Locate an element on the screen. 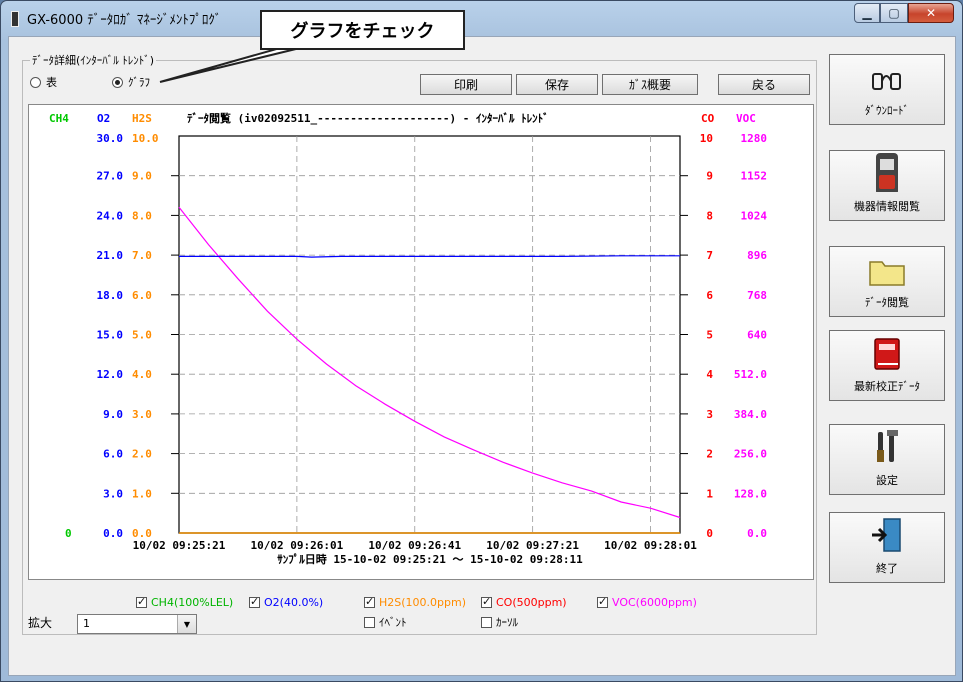  o2-tick-label: 0.0 is located at coordinates (113, 533).